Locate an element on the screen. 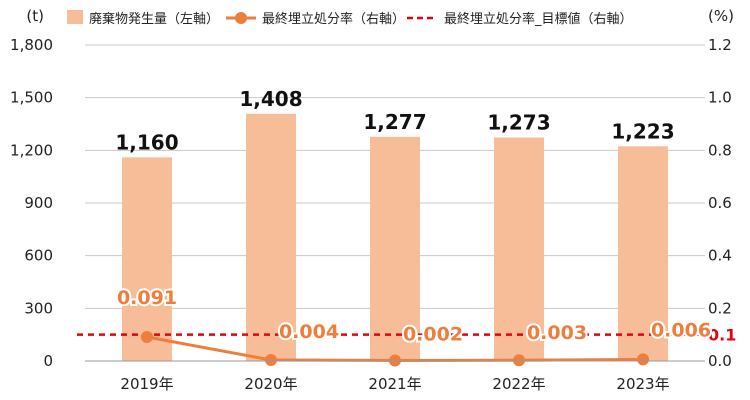 The image size is (750, 400). legend-label-rate: 最終埋立処分率（右軸） is located at coordinates (333, 19).